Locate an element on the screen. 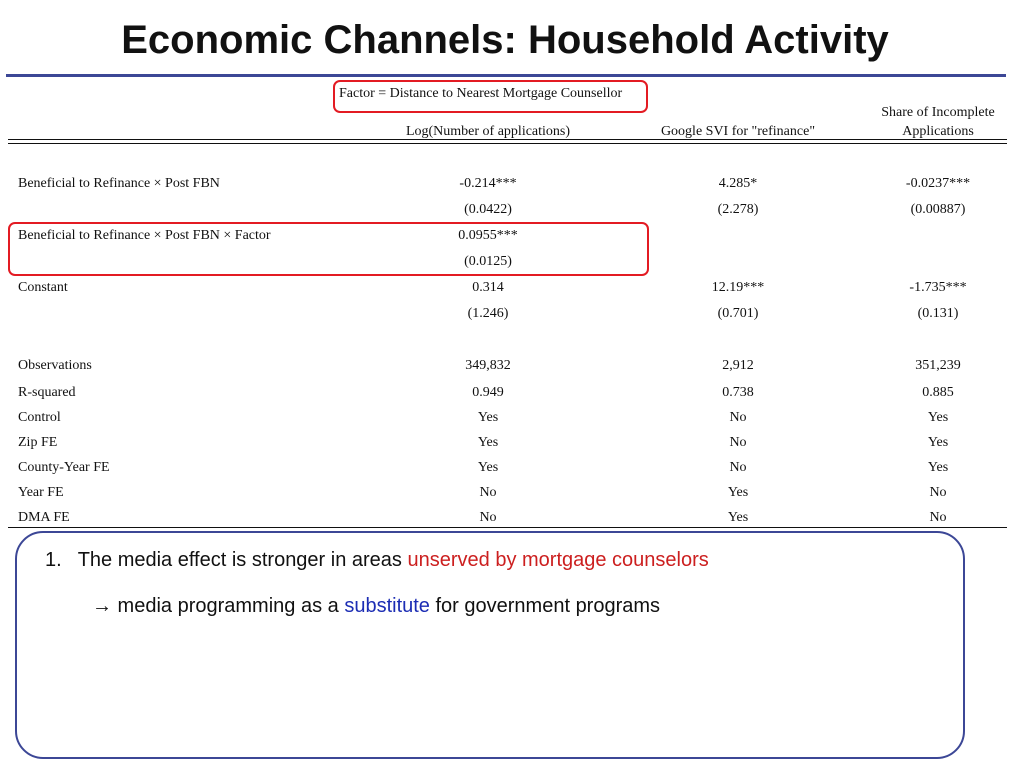 The height and width of the screenshot is (768, 1024). note-text: for government programs is located at coordinates (545, 606).